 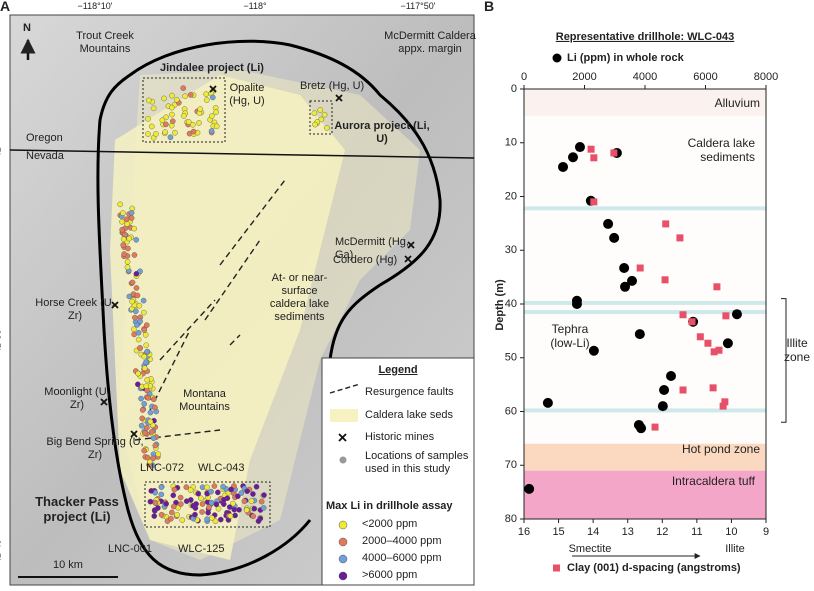 I want to click on legend-item: Caldera lake seds, so click(x=409, y=415).